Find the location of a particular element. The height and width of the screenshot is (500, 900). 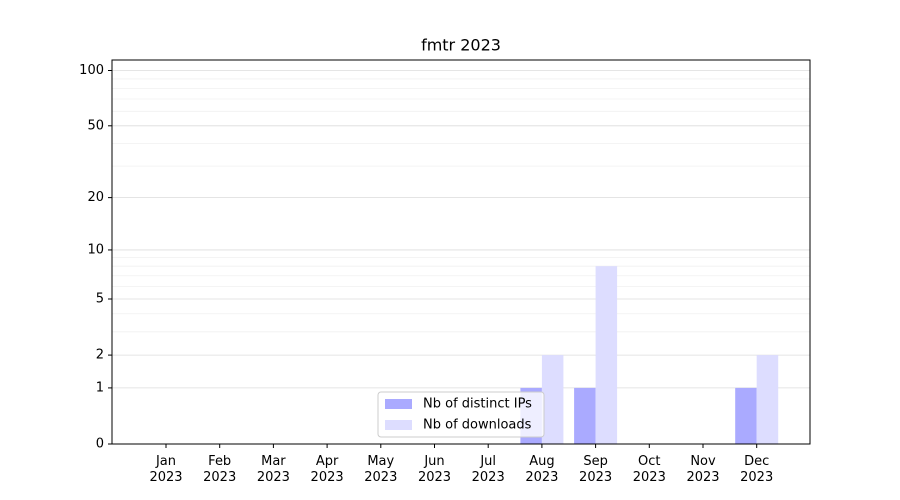

chart-title: fmtr 2023 is located at coordinates (461, 45).